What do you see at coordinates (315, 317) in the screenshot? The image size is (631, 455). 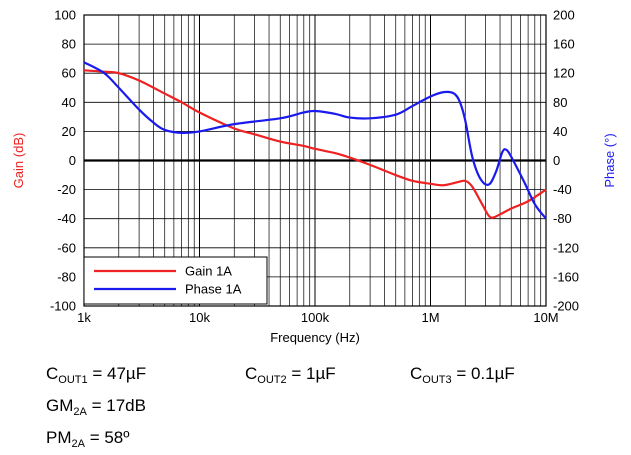 I see `x-tick-label: 100k` at bounding box center [315, 317].